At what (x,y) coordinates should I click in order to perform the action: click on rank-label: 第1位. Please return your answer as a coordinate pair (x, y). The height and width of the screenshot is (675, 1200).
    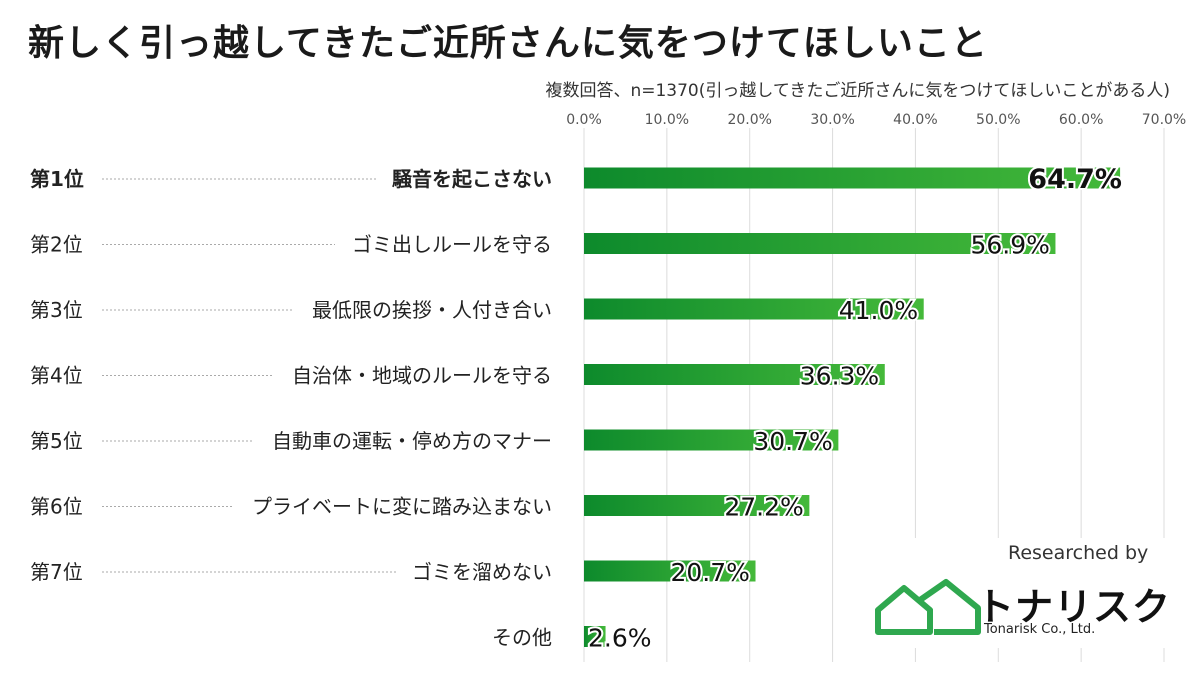
    Looking at the image, I should click on (57, 179).